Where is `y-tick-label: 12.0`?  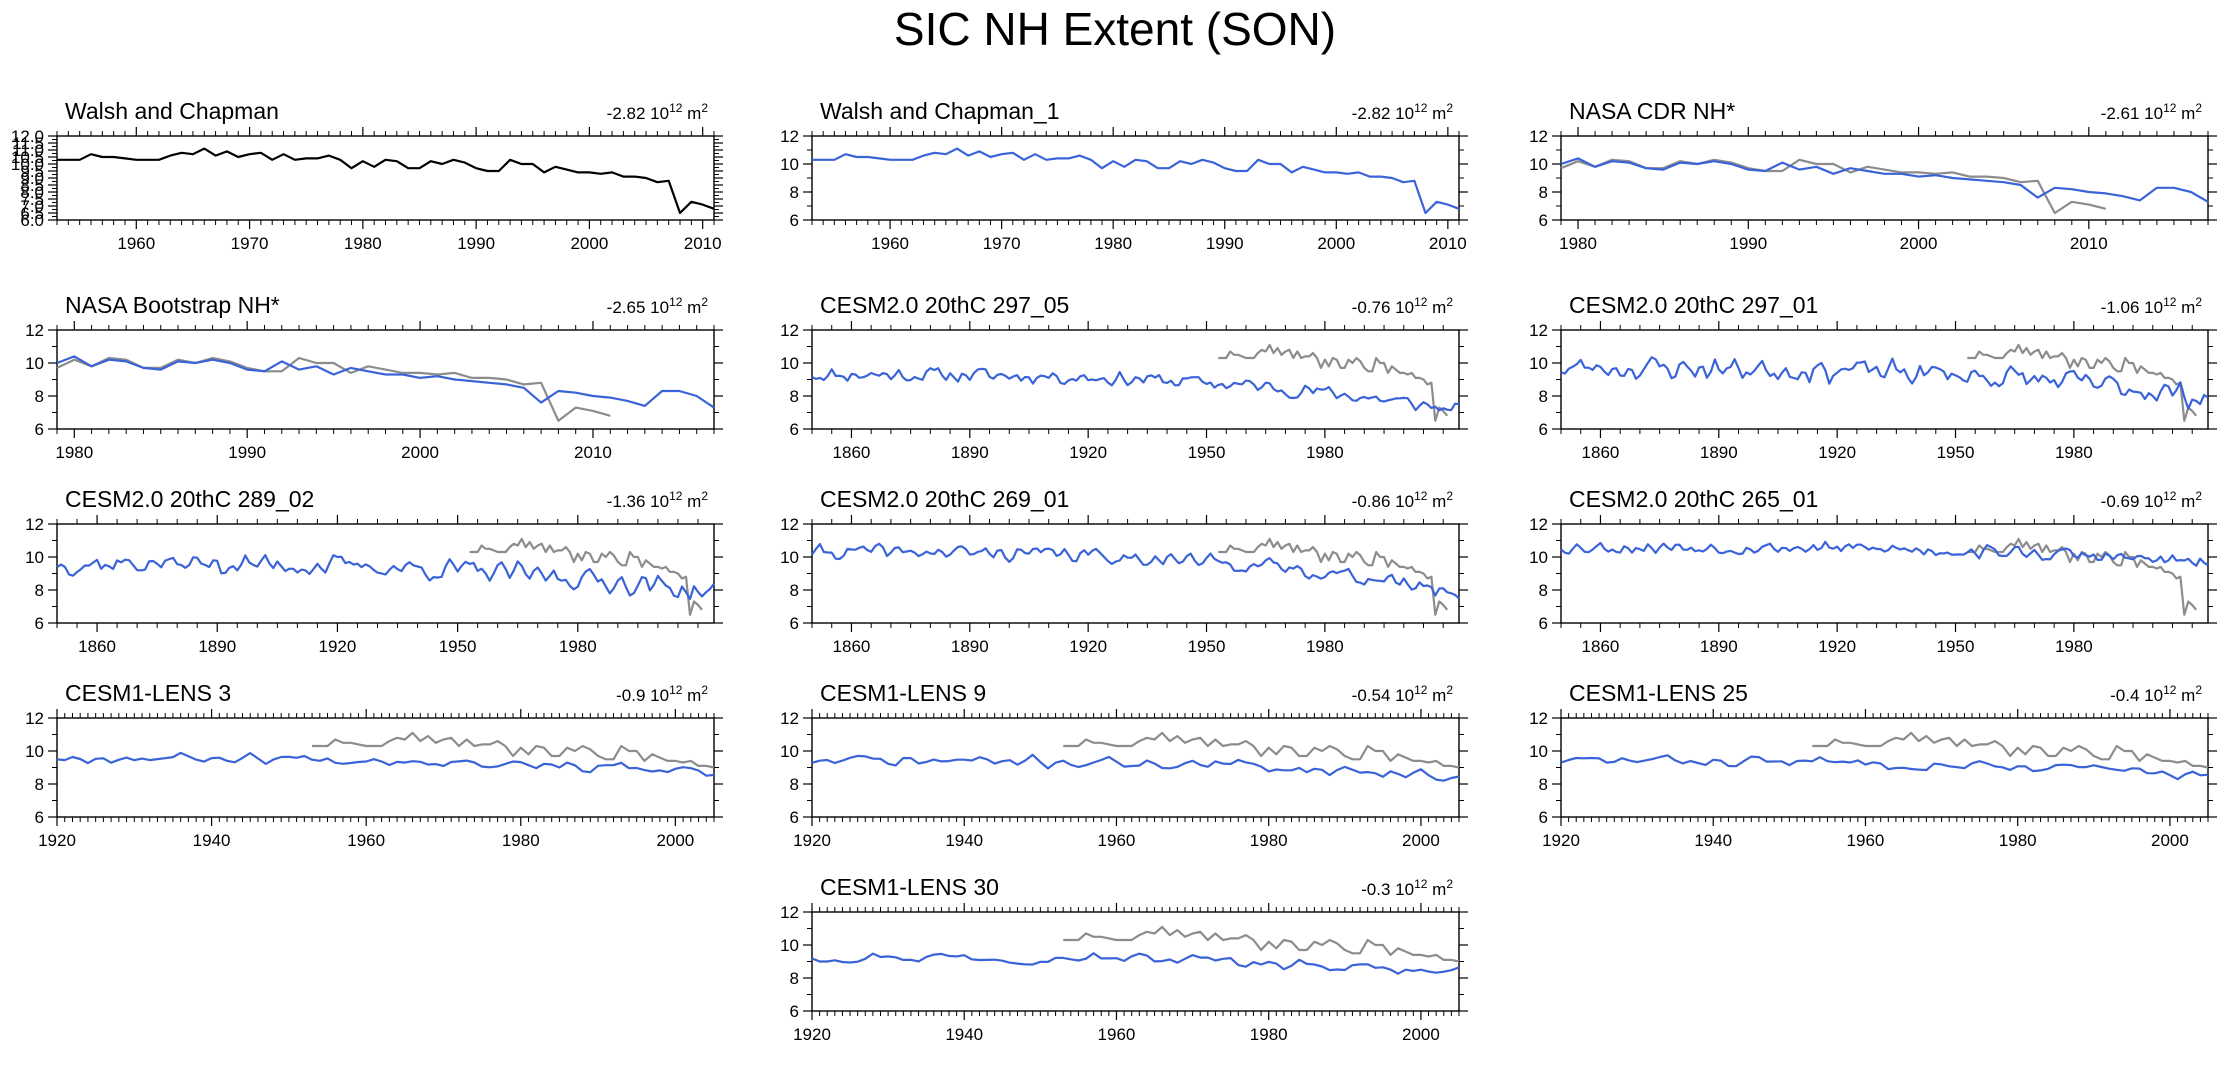 y-tick-label: 12.0 is located at coordinates (27, 136).